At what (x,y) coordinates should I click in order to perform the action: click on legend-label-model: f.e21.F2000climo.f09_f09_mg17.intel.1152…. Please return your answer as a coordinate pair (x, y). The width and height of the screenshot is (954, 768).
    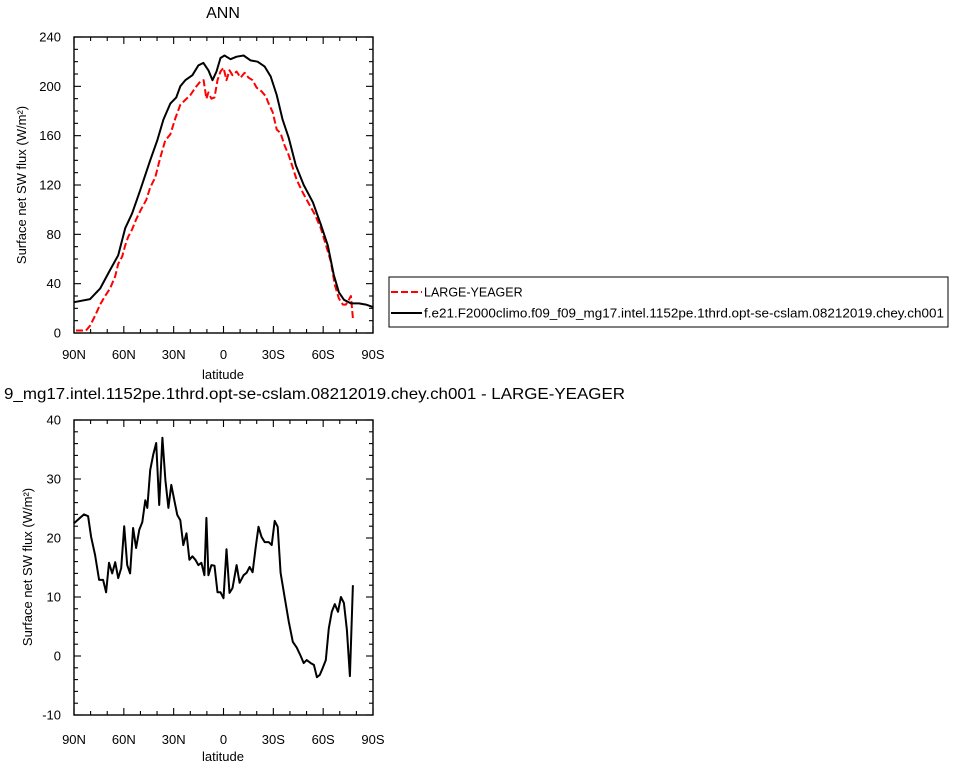
    Looking at the image, I should click on (684, 314).